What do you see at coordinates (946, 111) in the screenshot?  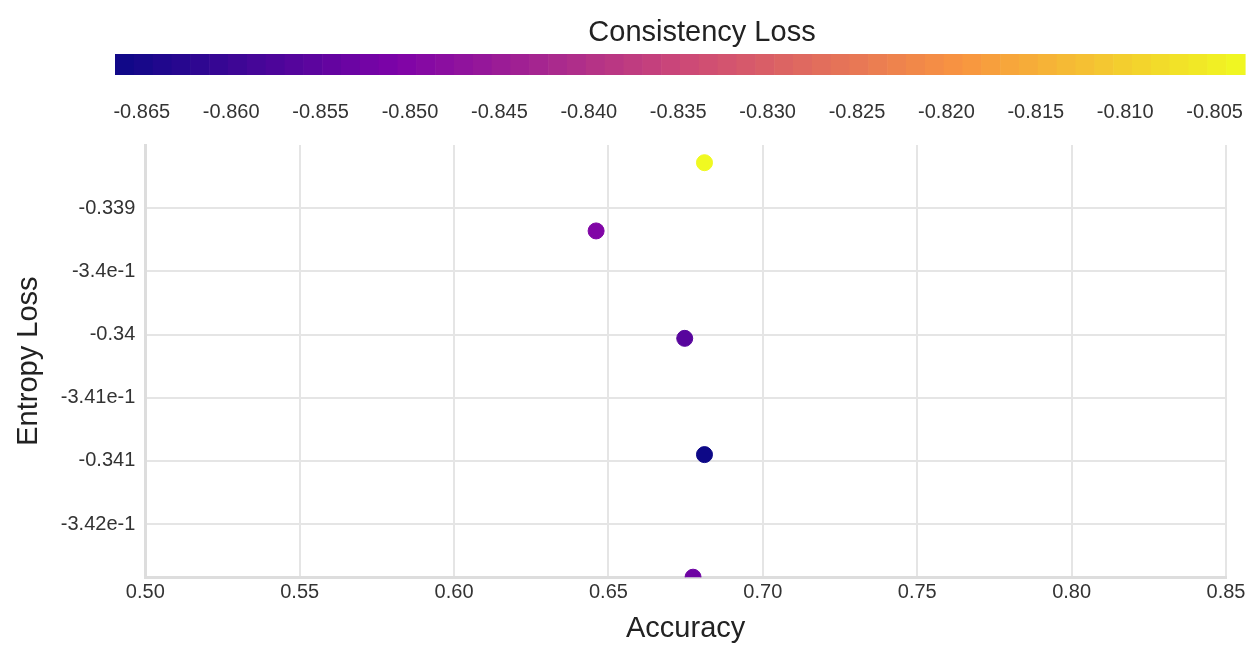 I see `color-bar-label: -0.820` at bounding box center [946, 111].